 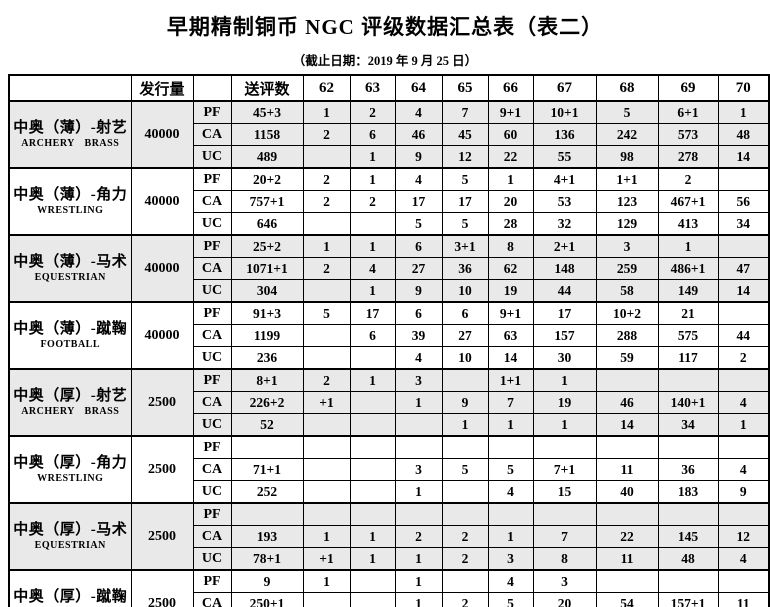 What do you see at coordinates (627, 88) in the screenshot?
I see `column-header-68: 68` at bounding box center [627, 88].